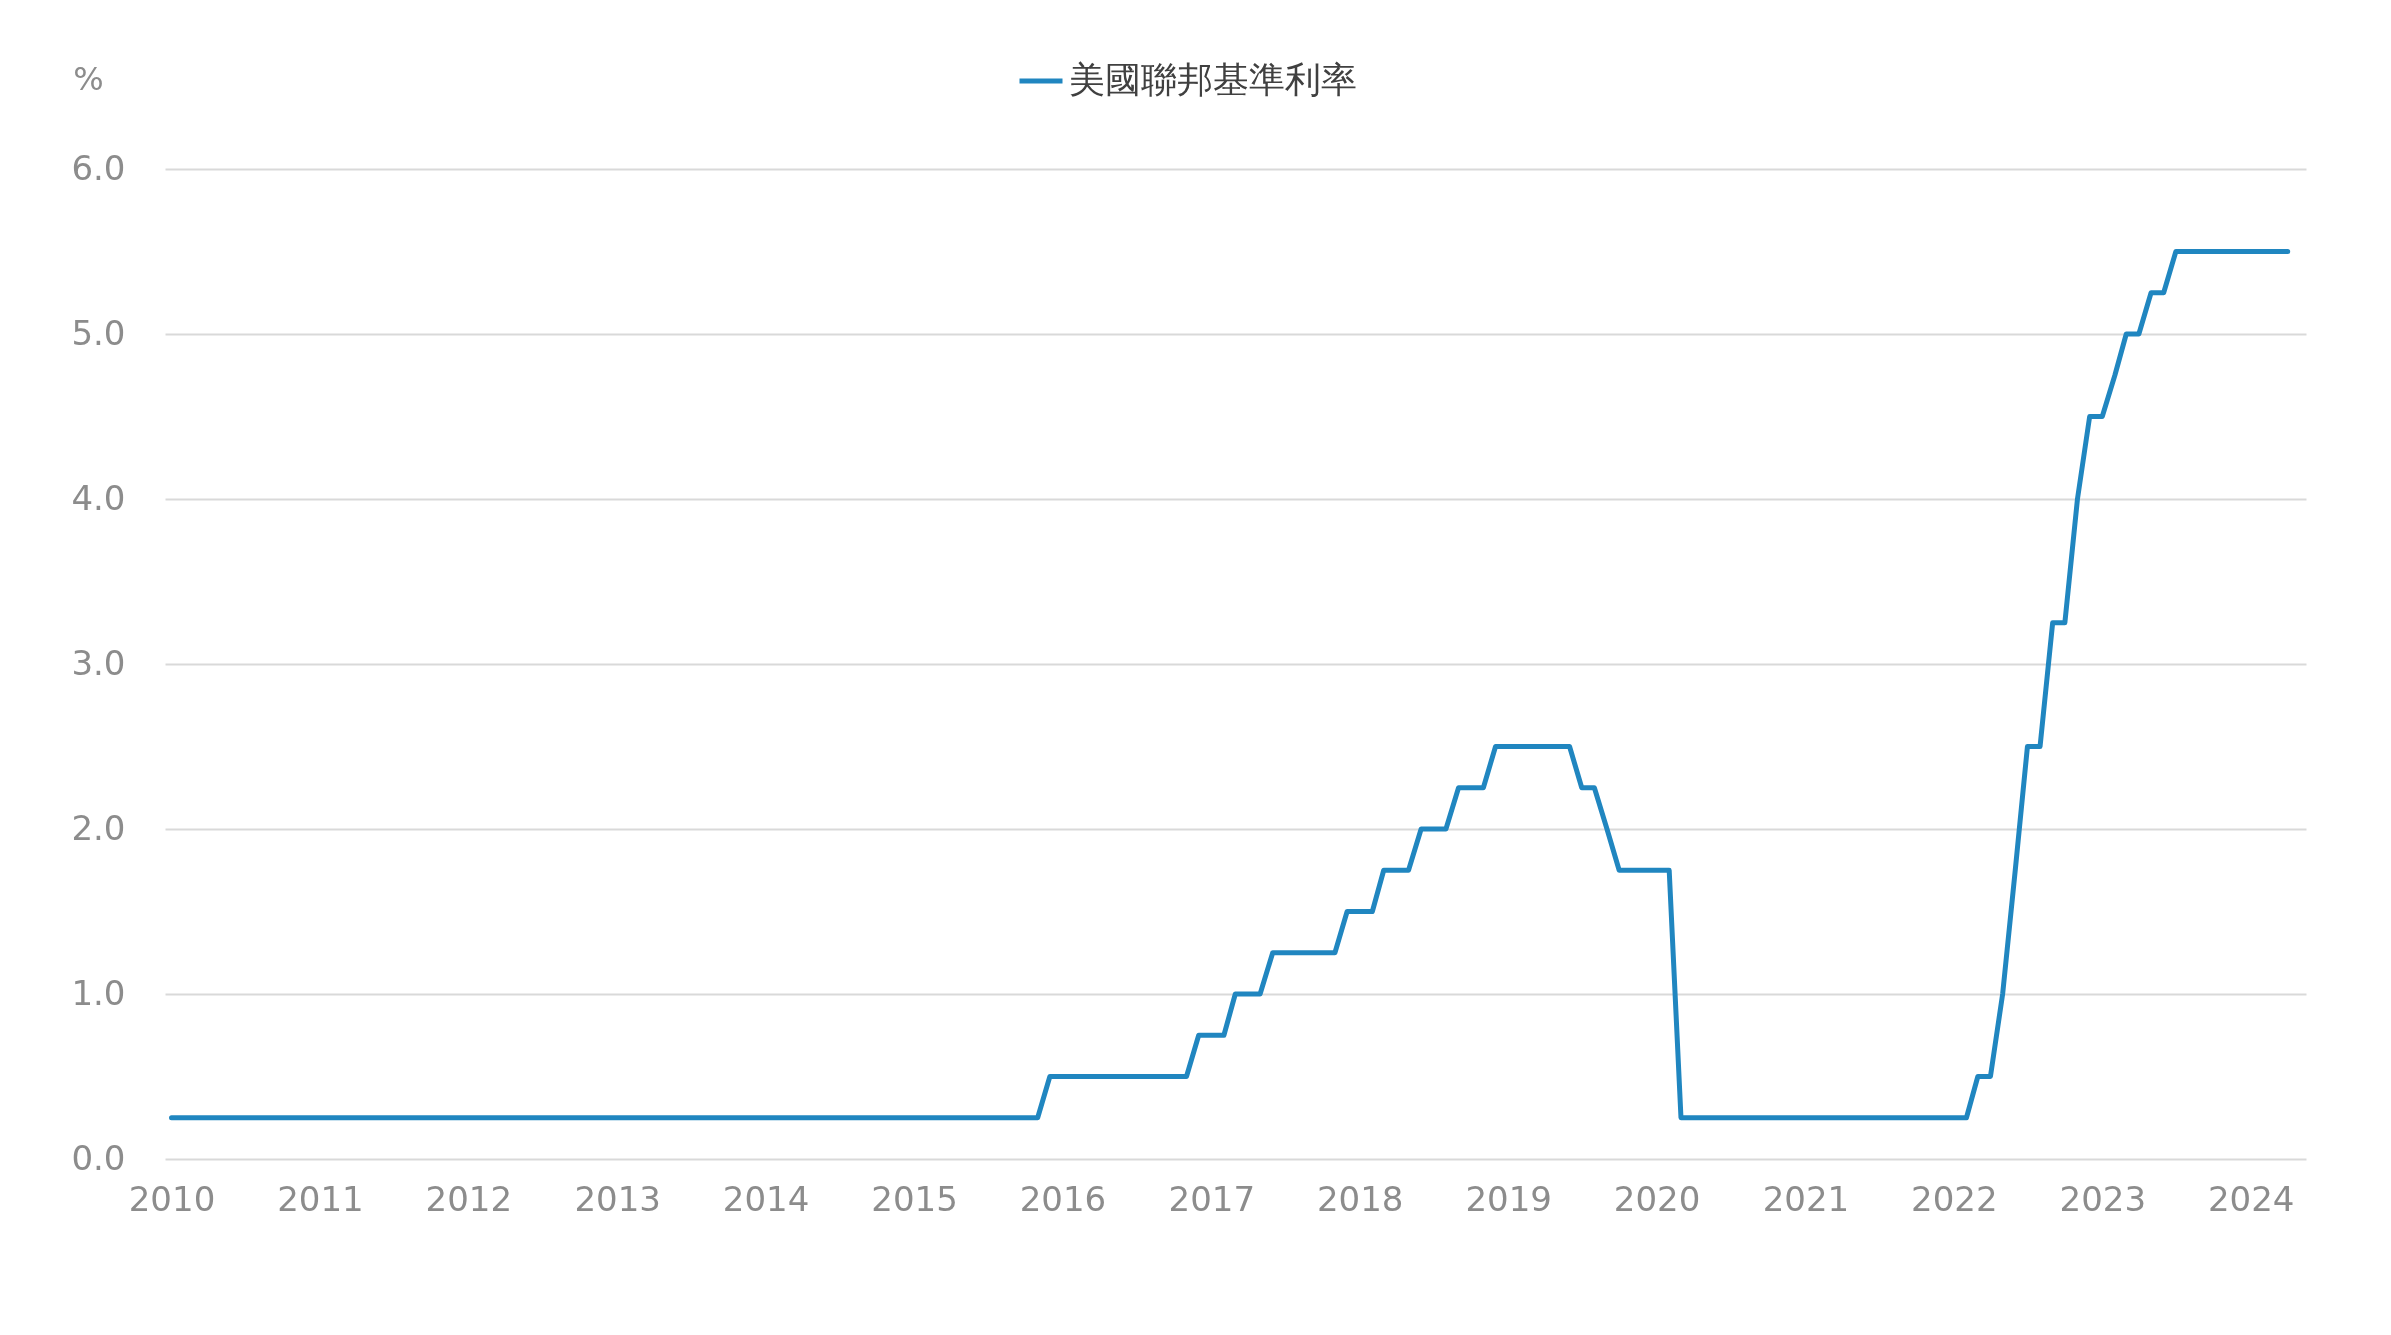 The height and width of the screenshot is (1335, 2391). I want to click on y-tick-label: 3.0, so click(98, 662).